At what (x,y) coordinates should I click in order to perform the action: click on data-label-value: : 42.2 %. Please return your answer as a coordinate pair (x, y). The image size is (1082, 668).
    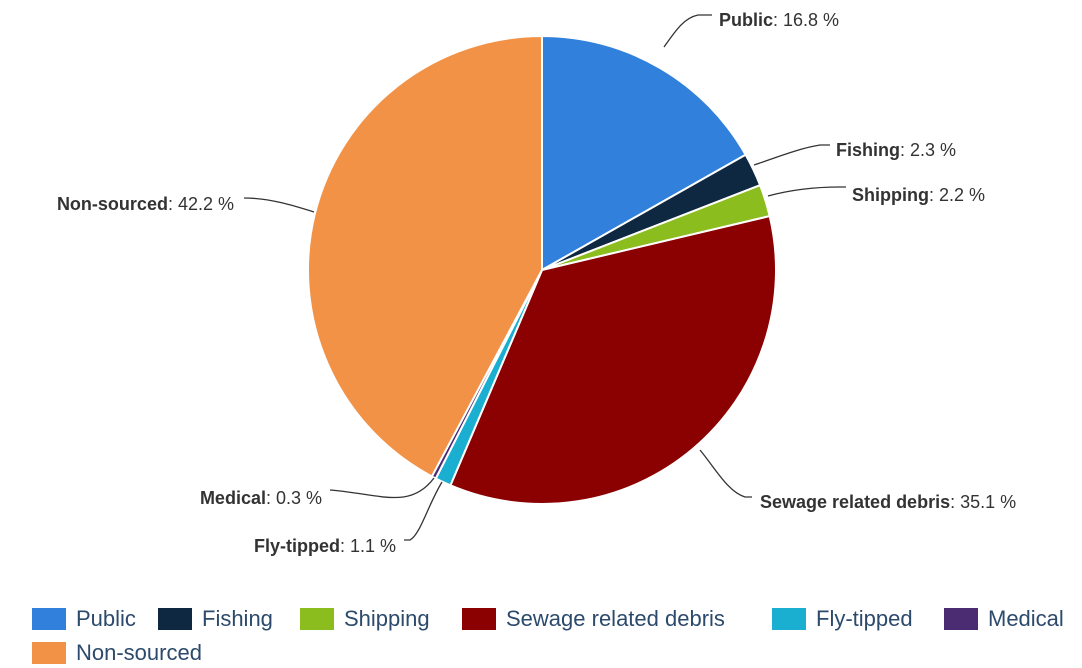
    Looking at the image, I should click on (201, 204).